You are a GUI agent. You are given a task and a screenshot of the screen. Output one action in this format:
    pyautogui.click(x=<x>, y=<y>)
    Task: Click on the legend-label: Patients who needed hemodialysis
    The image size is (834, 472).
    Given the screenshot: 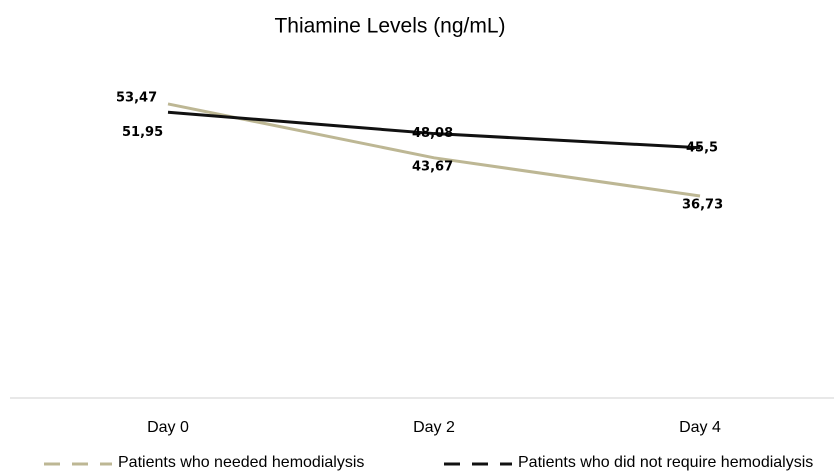 What is the action you would take?
    pyautogui.click(x=241, y=462)
    